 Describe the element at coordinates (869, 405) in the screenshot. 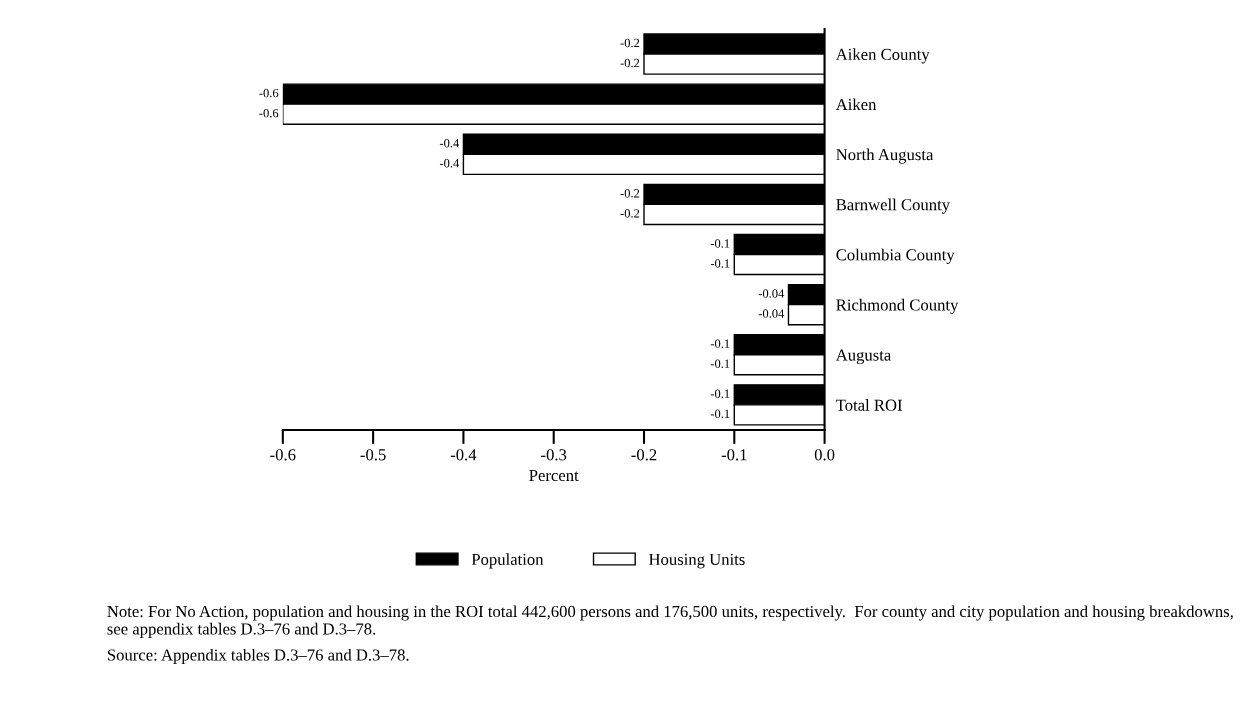

I see `y-tick-label: Total ROI` at that location.